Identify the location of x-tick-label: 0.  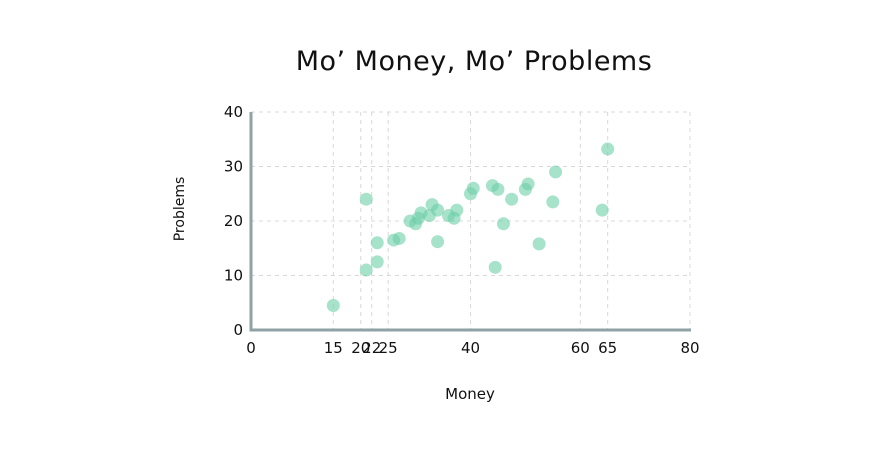
(251, 348).